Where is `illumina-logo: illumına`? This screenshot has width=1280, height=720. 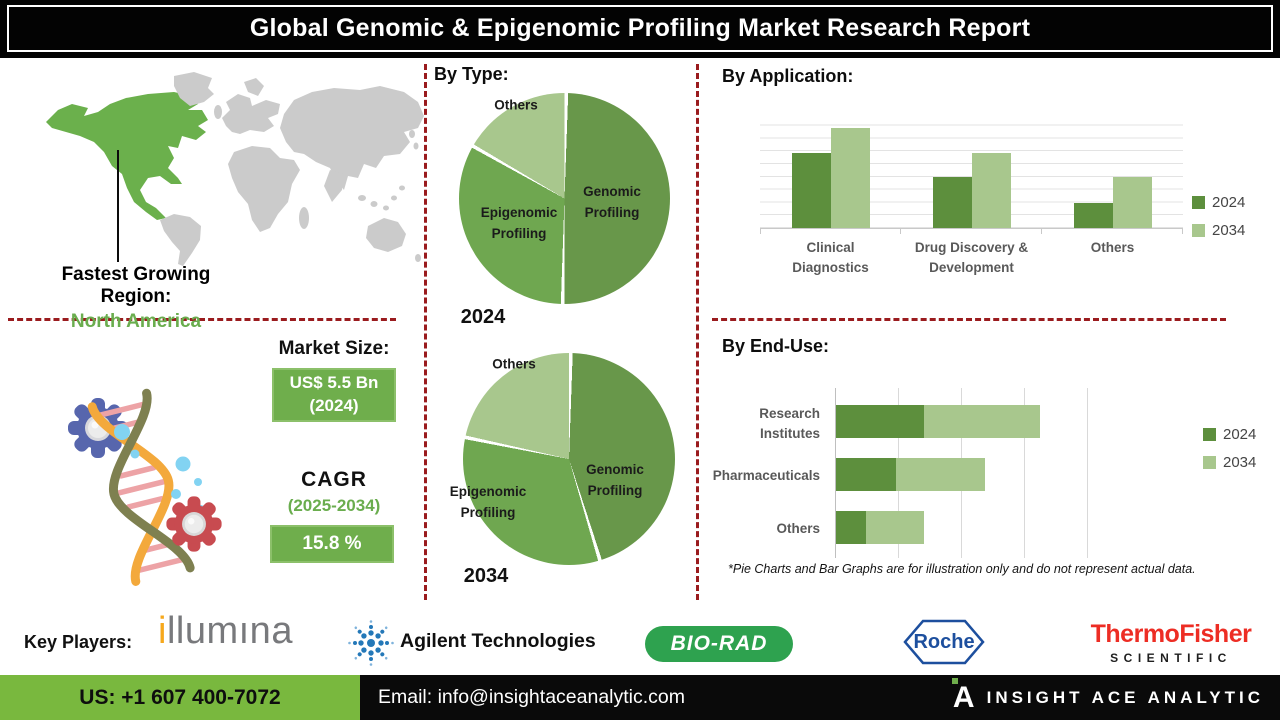 illumina-logo: illumına is located at coordinates (225, 631).